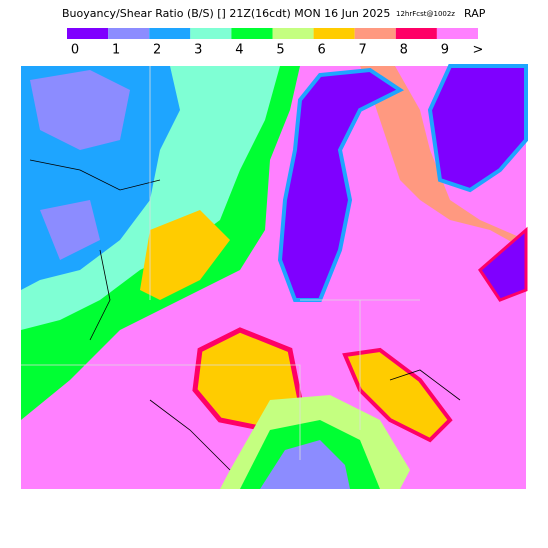  I want to click on legend-label: 5, so click(280, 50).